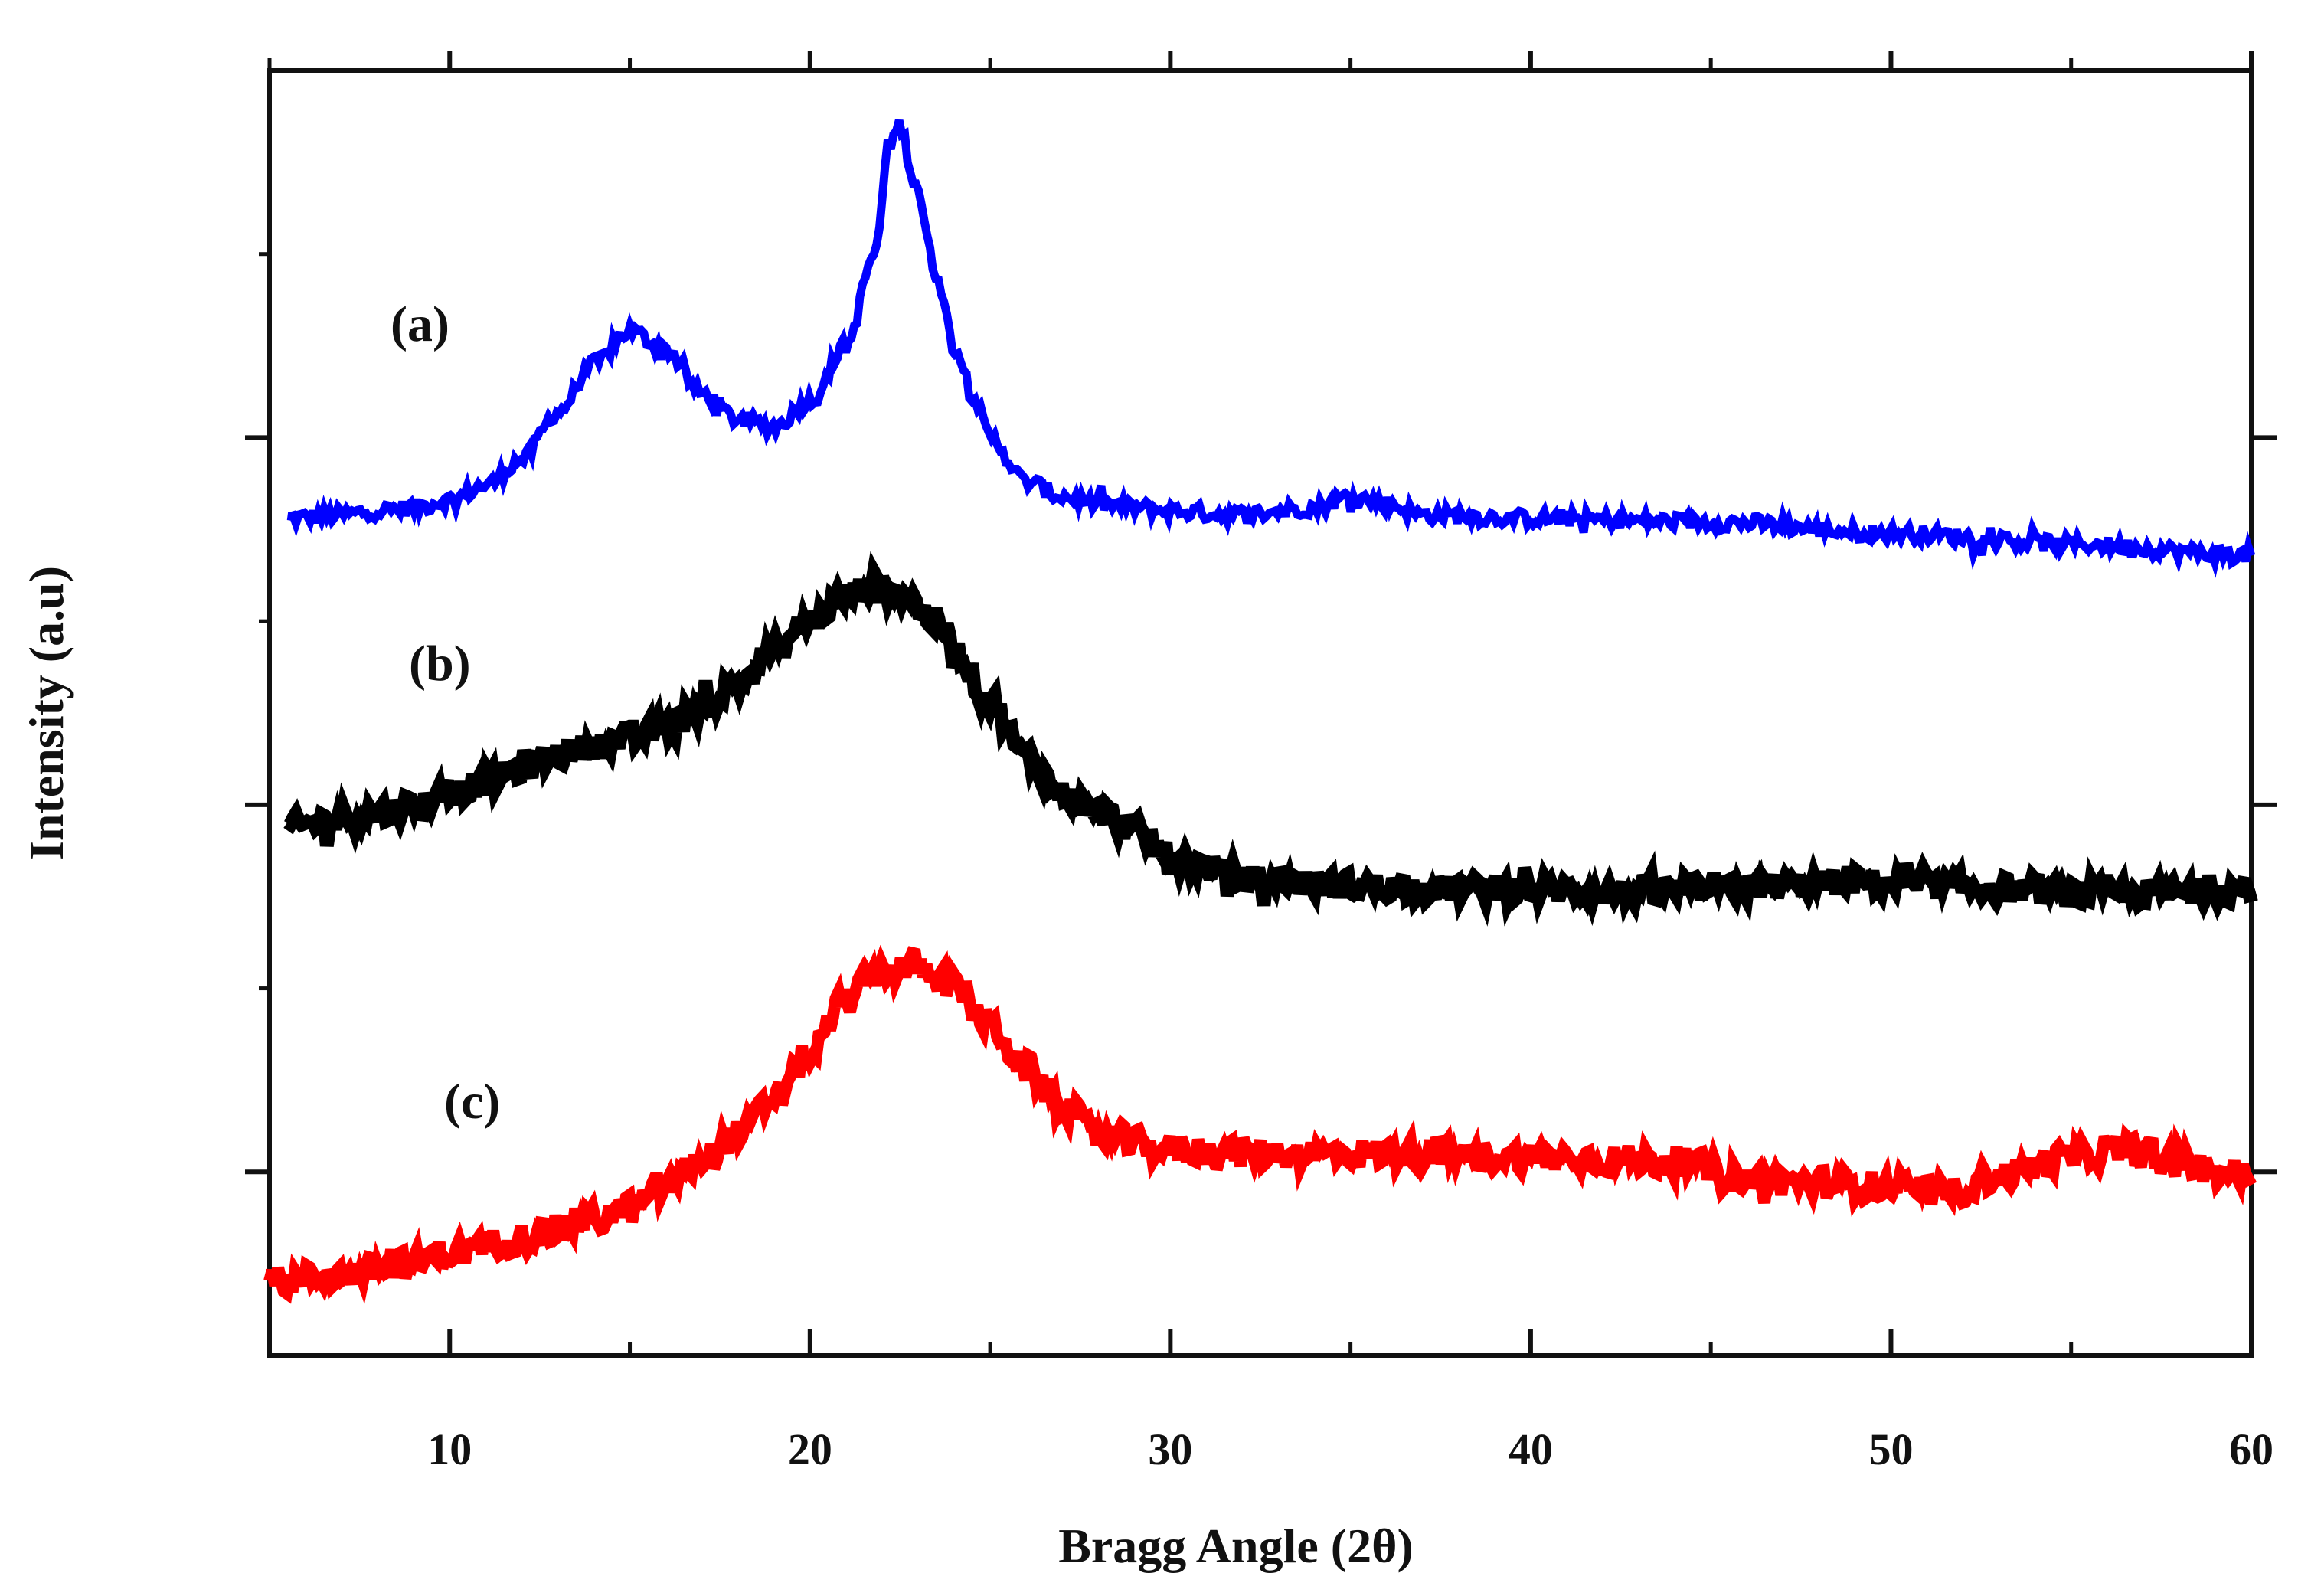  What do you see at coordinates (46, 713) in the screenshot?
I see `y-axis-title: Intensity (a.u)` at bounding box center [46, 713].